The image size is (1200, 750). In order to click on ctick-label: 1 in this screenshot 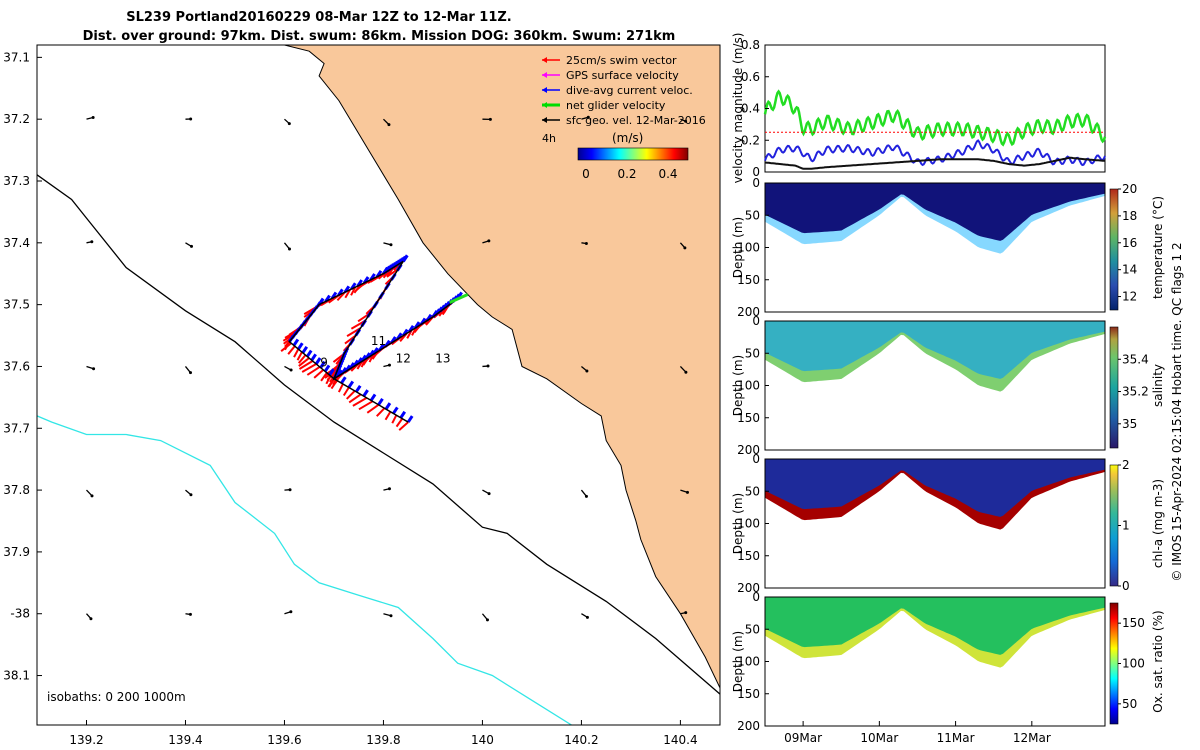, I will do `click(1126, 526)`.